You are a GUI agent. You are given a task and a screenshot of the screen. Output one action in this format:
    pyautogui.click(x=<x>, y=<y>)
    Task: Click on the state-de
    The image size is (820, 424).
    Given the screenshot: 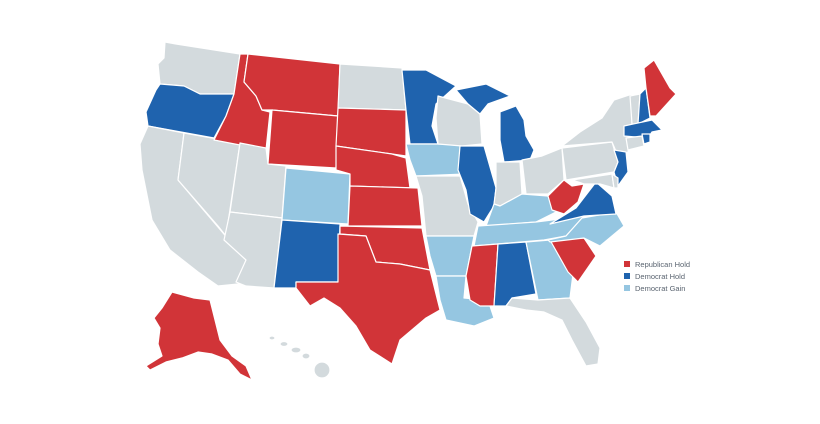 What is the action you would take?
    pyautogui.click(x=615, y=181)
    